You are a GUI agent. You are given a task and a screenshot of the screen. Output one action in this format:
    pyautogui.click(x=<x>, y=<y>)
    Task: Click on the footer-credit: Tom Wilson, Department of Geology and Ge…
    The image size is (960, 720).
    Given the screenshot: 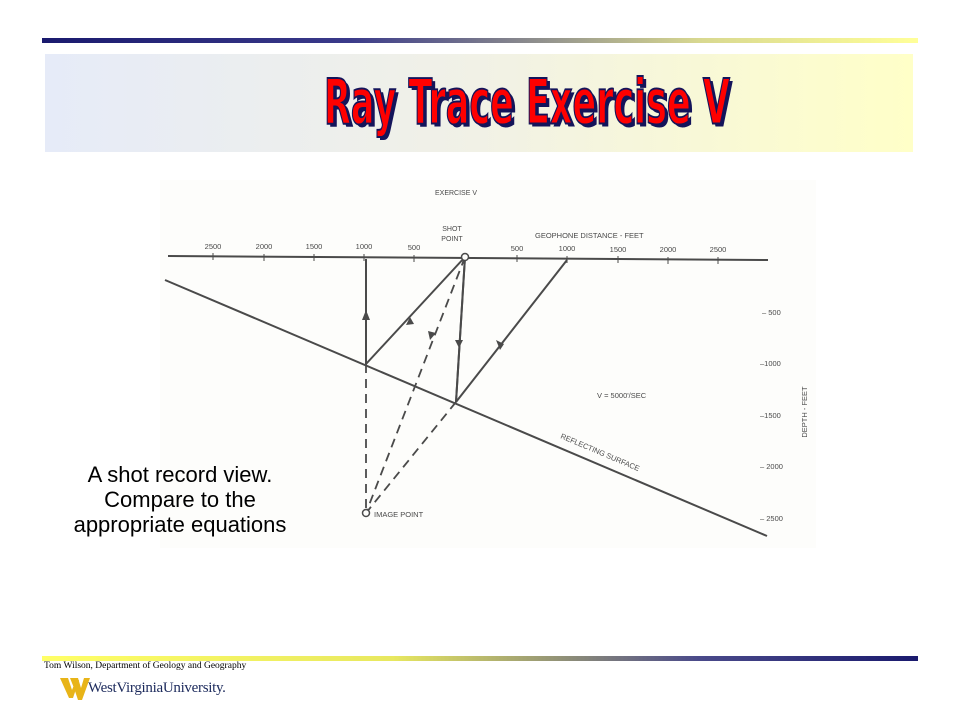 What is the action you would take?
    pyautogui.click(x=145, y=666)
    